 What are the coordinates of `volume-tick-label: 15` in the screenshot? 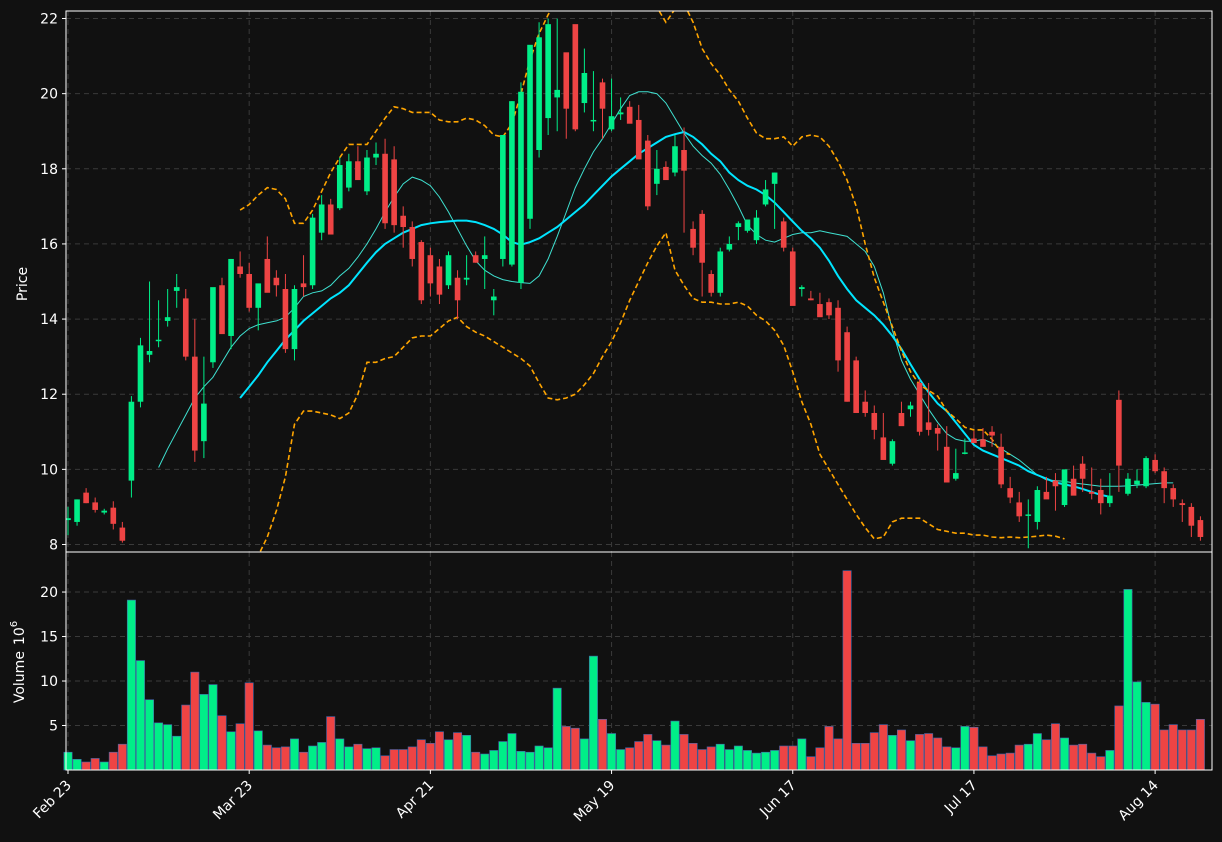 It's located at (49, 638).